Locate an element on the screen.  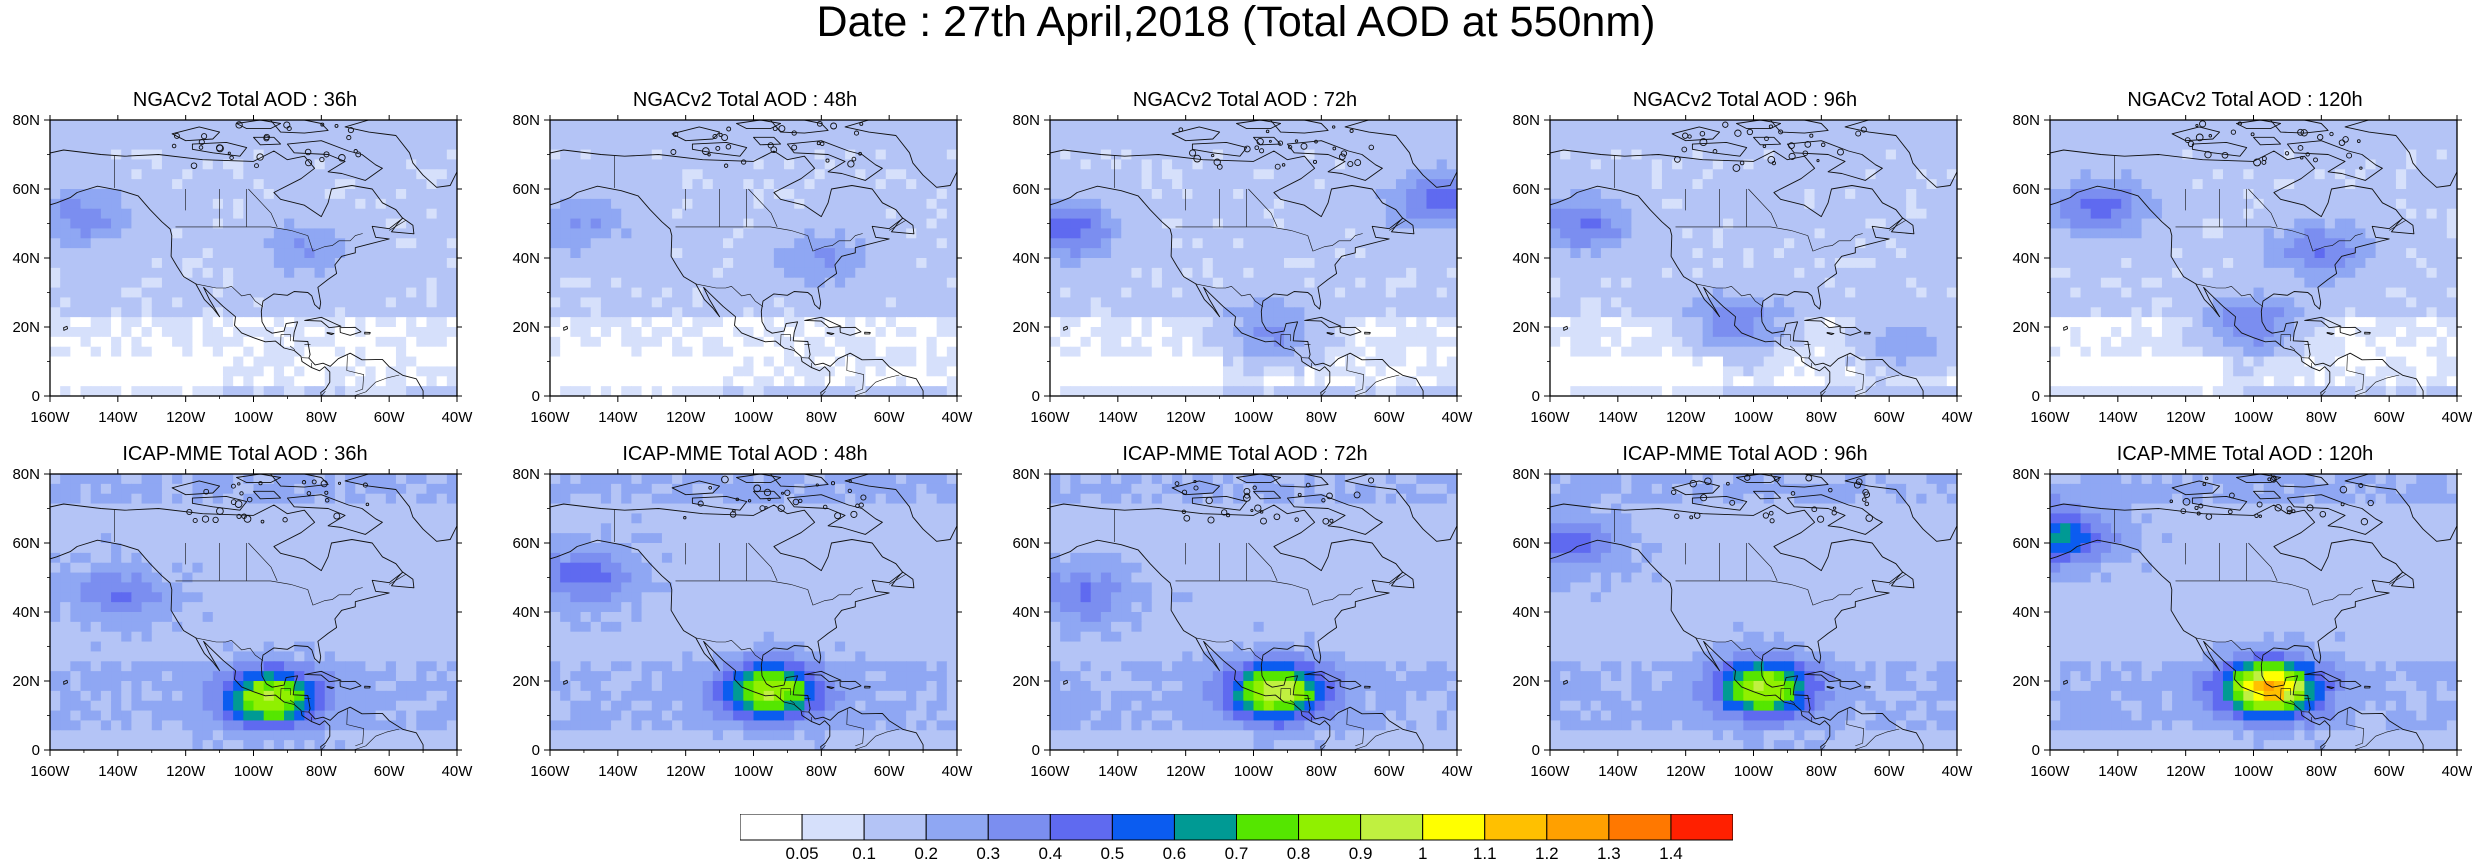
panel-title: NGACv2 Total AOD : 120h is located at coordinates (2245, 100).